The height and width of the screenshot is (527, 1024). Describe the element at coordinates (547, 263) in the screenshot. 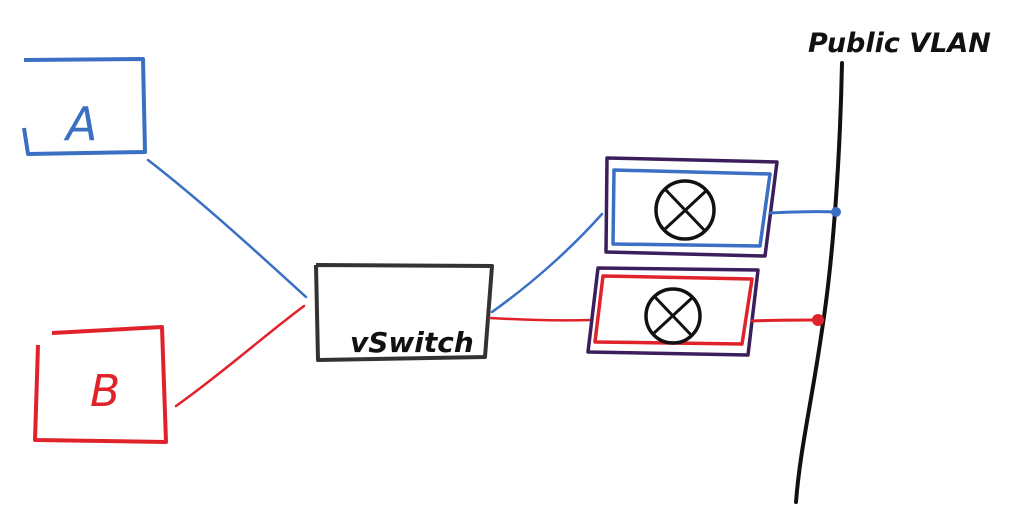

I see `link-vswitch-router-top` at that location.